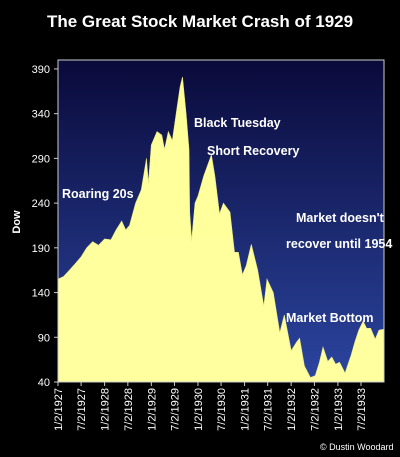  What do you see at coordinates (339, 409) in the screenshot?
I see `x-tick-label: 1/2/1933` at bounding box center [339, 409].